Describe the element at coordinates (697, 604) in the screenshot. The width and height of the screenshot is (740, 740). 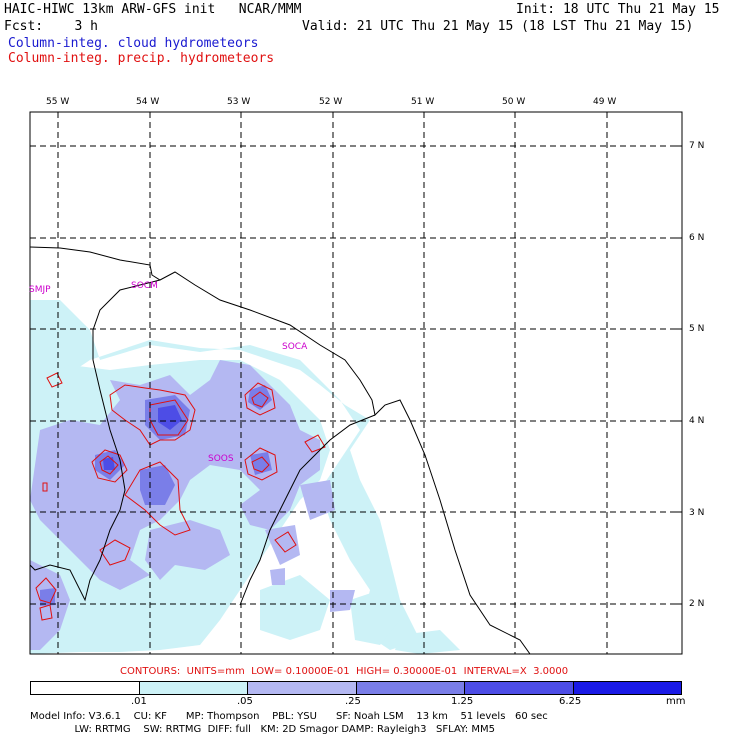
I see `lat-label: 2 N` at that location.